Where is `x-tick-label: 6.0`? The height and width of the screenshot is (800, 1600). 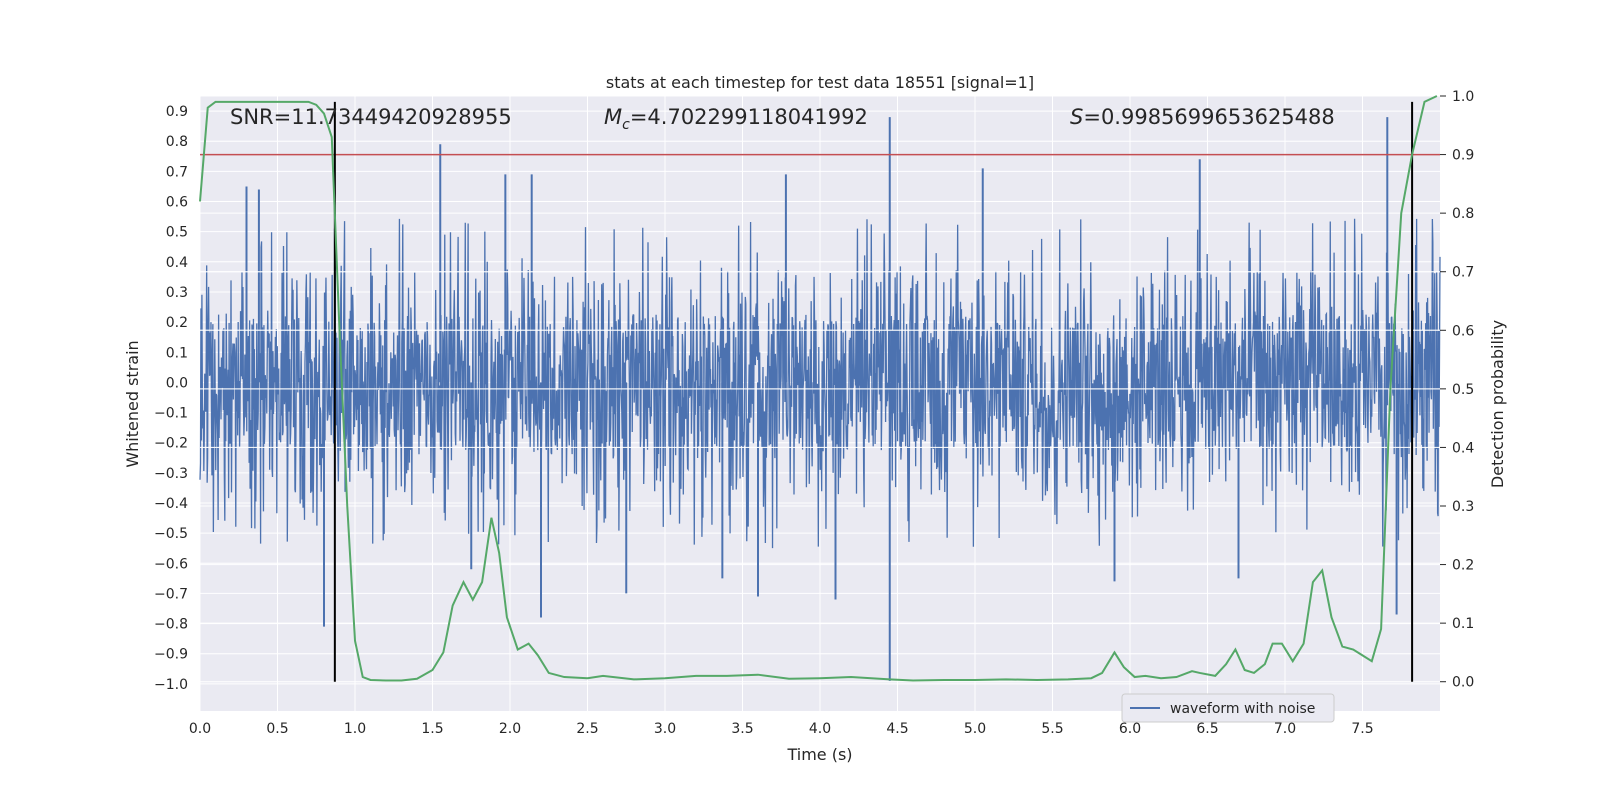
x-tick-label: 6.0 is located at coordinates (1130, 729).